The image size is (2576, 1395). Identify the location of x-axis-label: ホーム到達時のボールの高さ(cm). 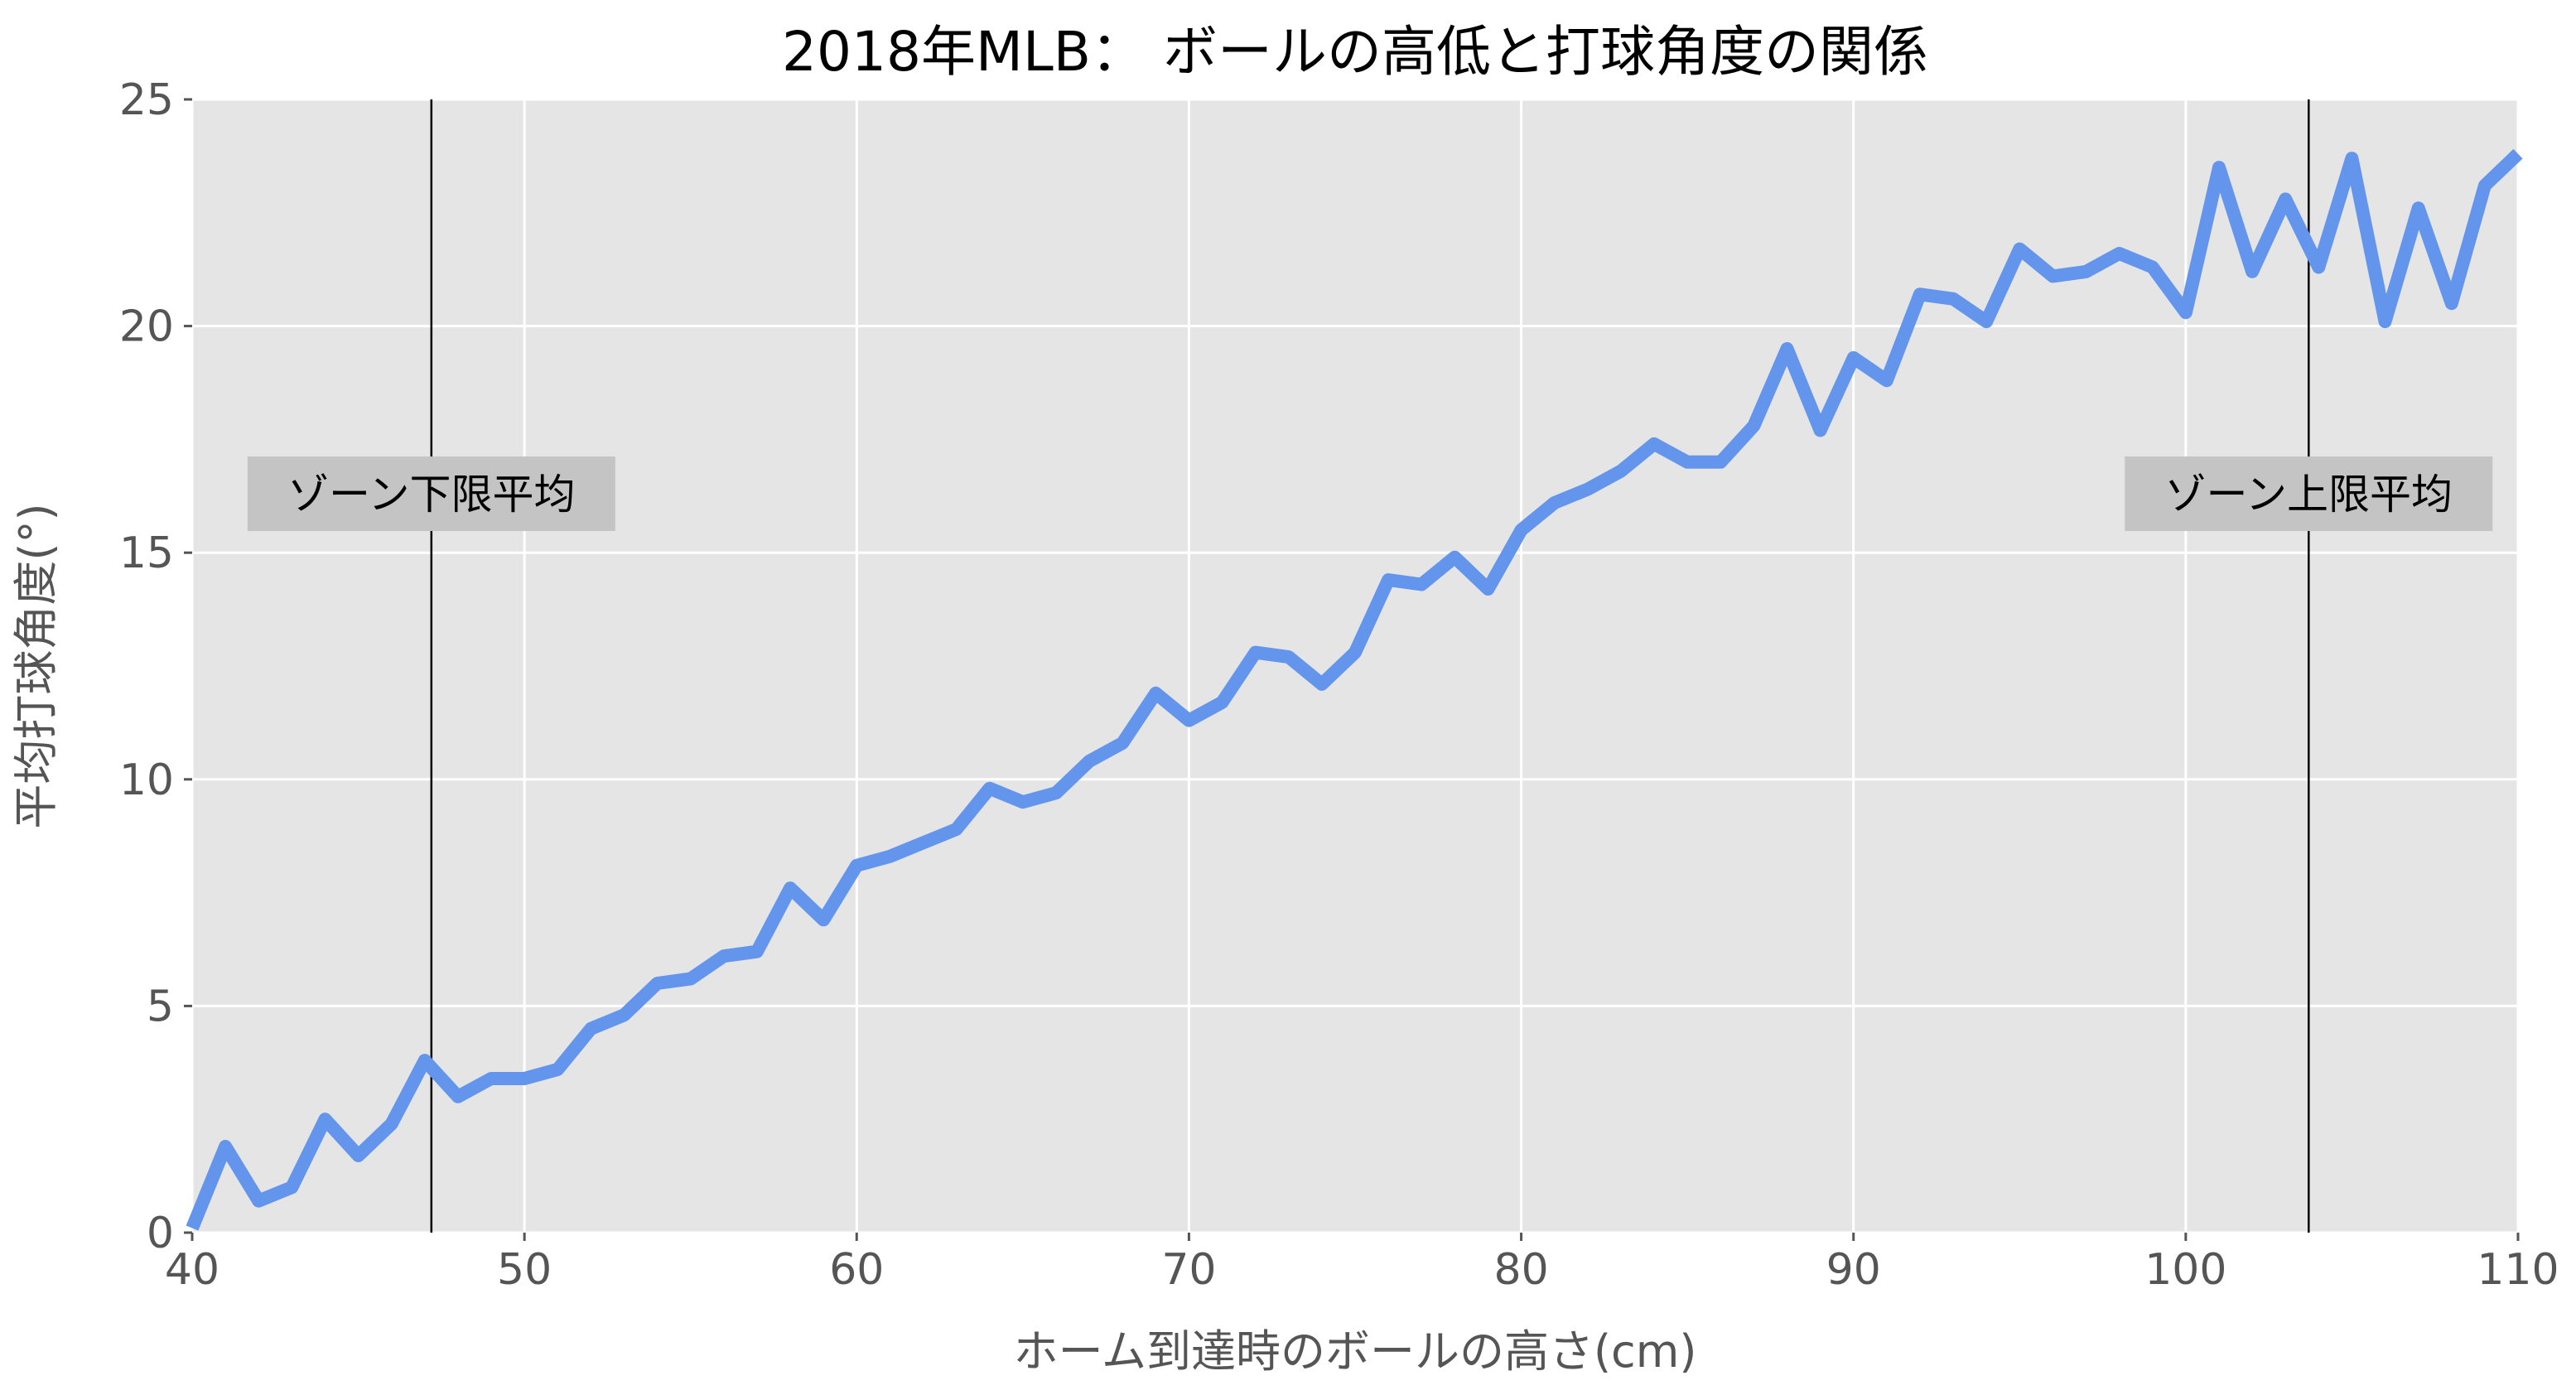
(1355, 1351).